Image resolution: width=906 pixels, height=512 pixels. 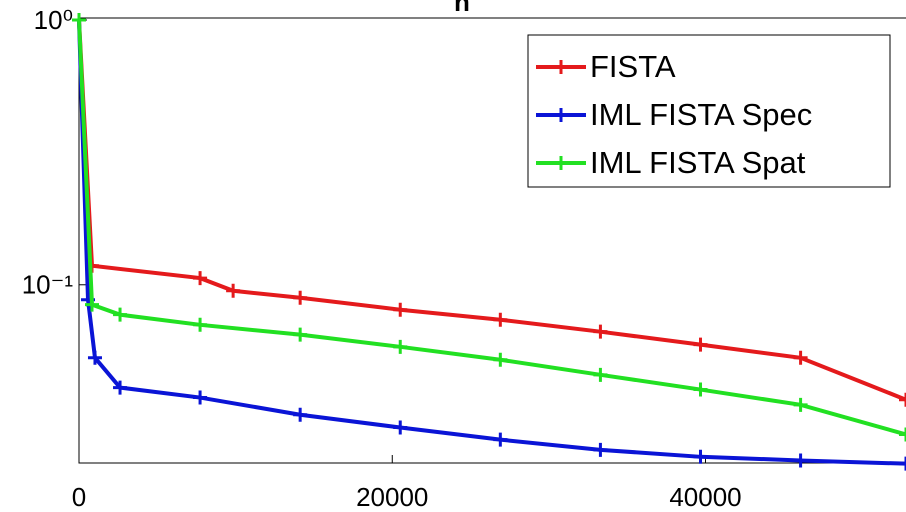 What do you see at coordinates (79, 497) in the screenshot?
I see `x-tick-label: 0` at bounding box center [79, 497].